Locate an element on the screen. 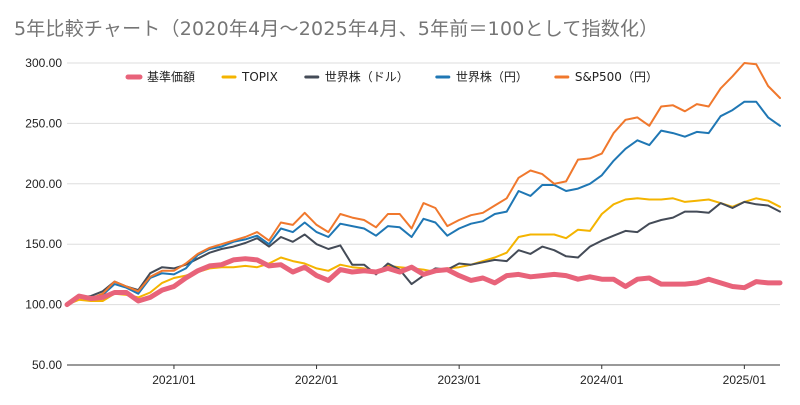  x-tick-label: 2024/01 is located at coordinates (602, 380).